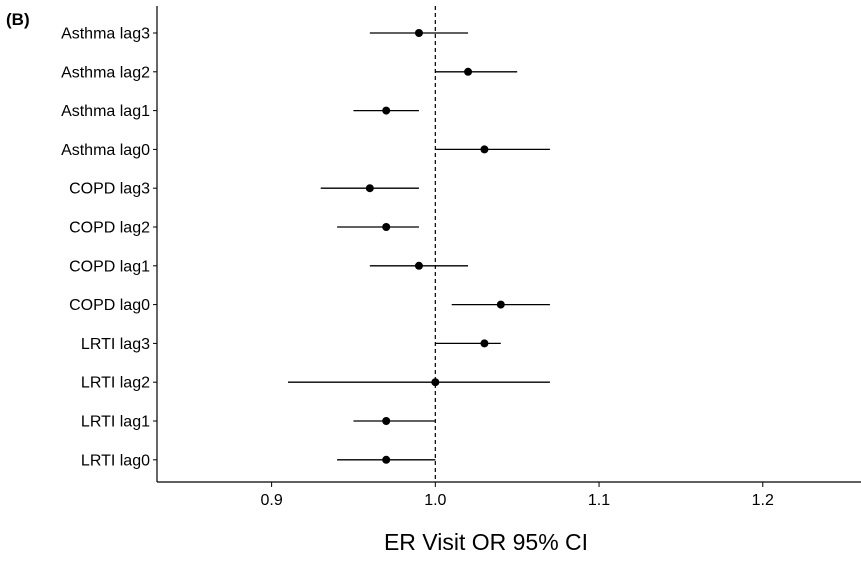 This screenshot has width=861, height=561. What do you see at coordinates (109, 228) in the screenshot?
I see `category-label: COPD lag2` at bounding box center [109, 228].